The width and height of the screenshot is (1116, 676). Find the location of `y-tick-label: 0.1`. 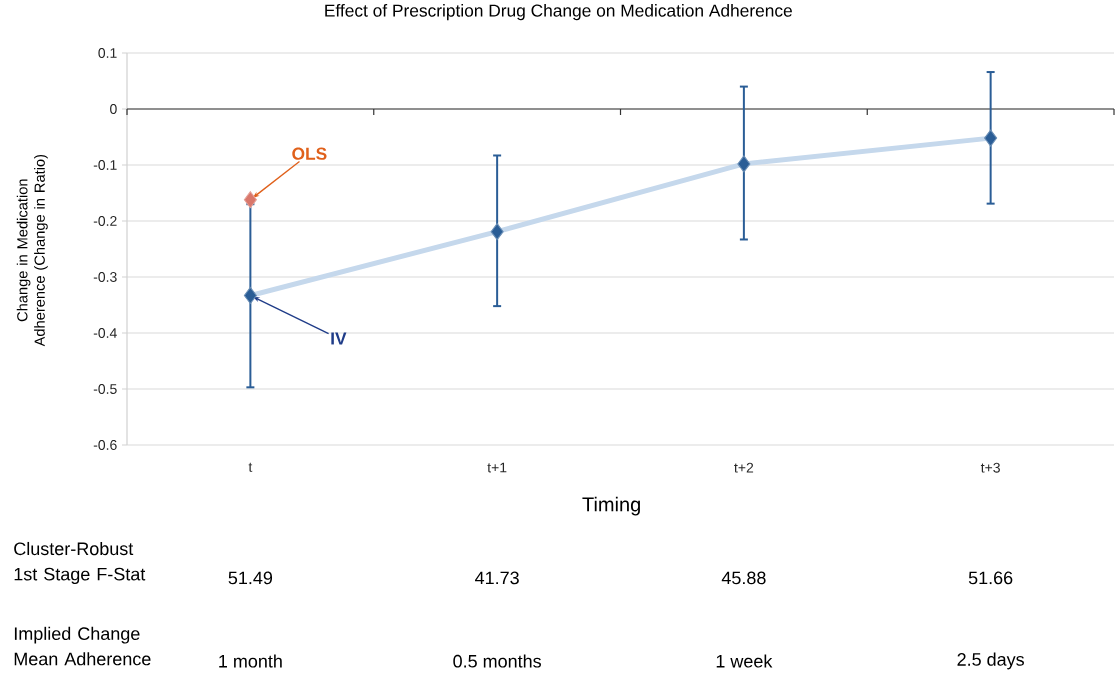

y-tick-label: 0.1 is located at coordinates (107, 53).